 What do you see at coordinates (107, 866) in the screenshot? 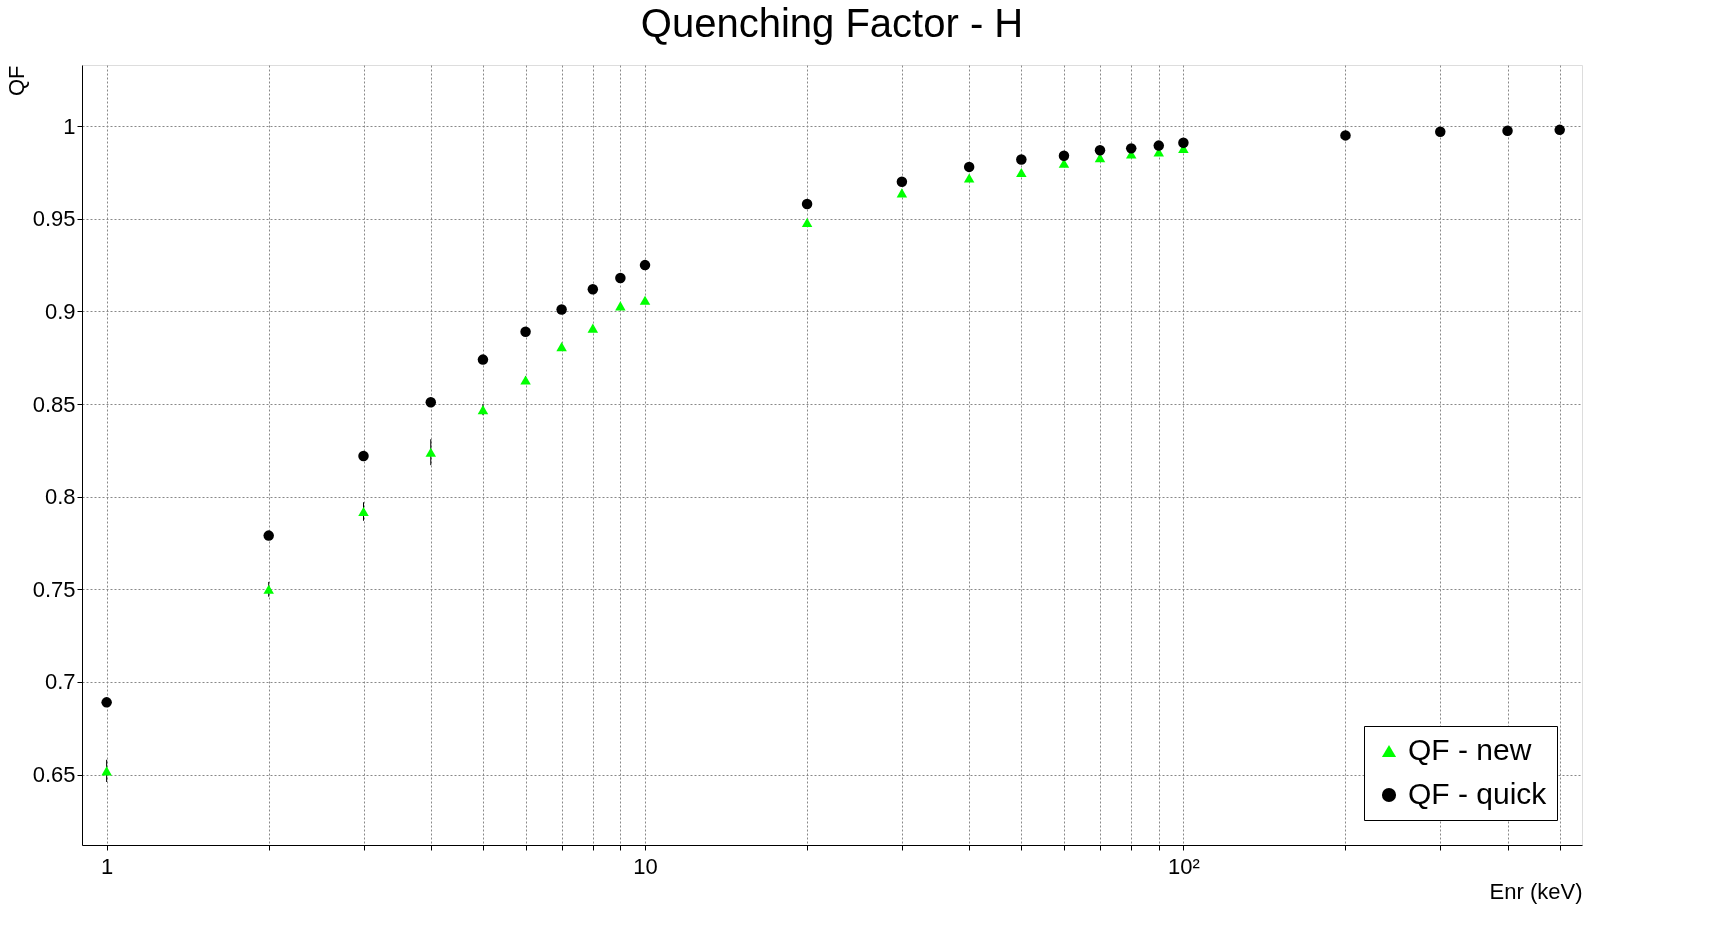
I see `x-tick-label: 1` at bounding box center [107, 866].